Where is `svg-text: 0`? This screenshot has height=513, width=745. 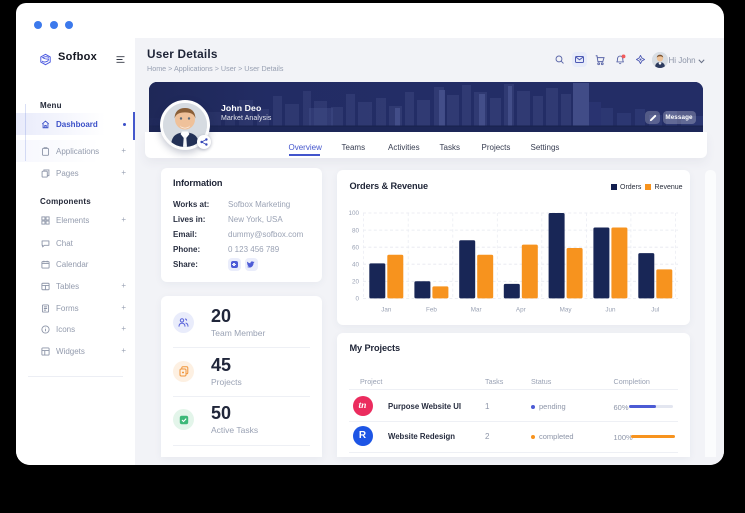 svg-text: 0 is located at coordinates (357, 299).